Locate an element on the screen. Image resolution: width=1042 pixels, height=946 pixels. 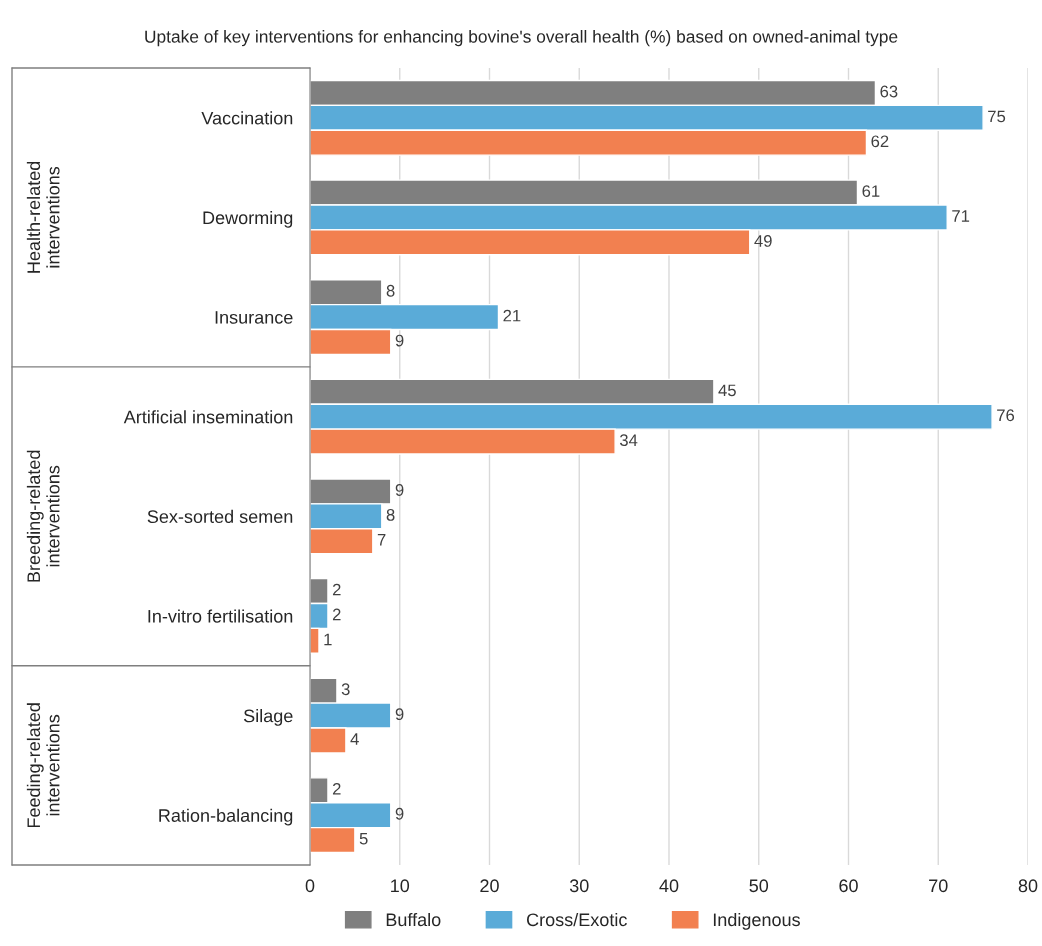
data-label: 45 is located at coordinates (727, 390).